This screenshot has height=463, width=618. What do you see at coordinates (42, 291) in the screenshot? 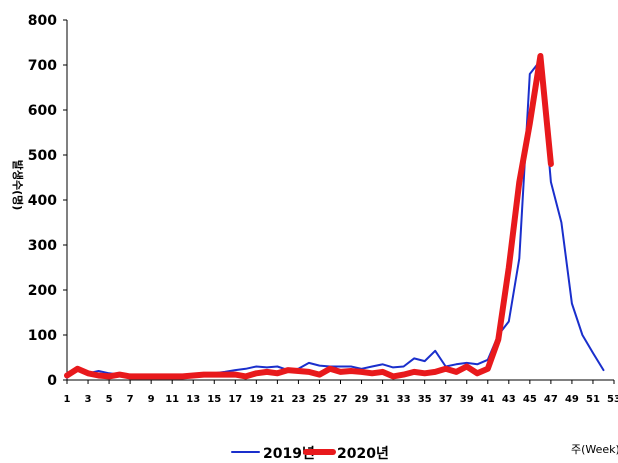
I see `y-tick-label: 200` at bounding box center [42, 291].